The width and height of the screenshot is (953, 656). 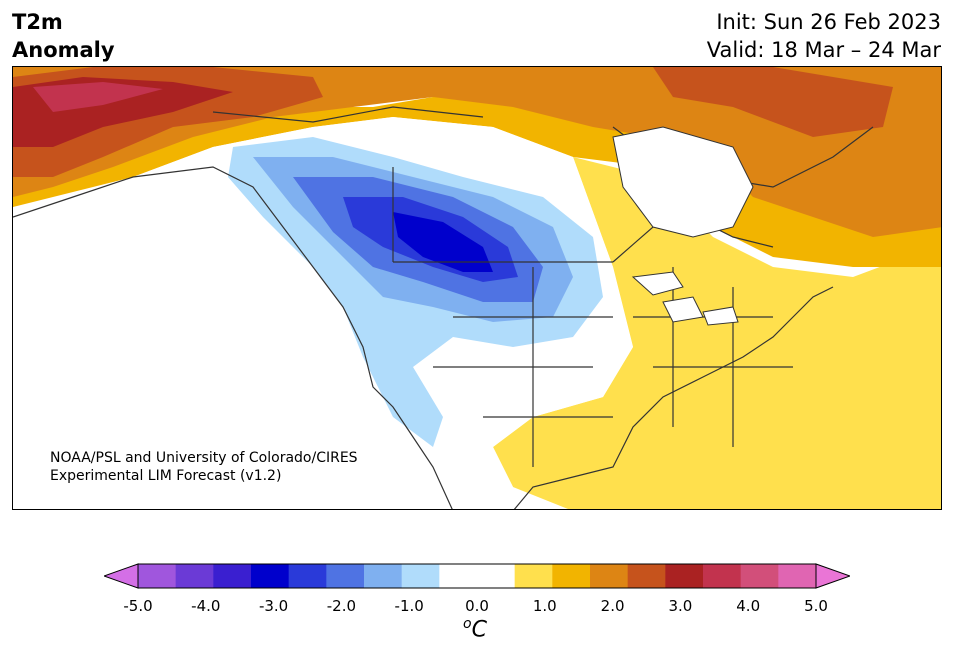 I want to click on colorbar-tick-label: 4.0, so click(x=748, y=606).